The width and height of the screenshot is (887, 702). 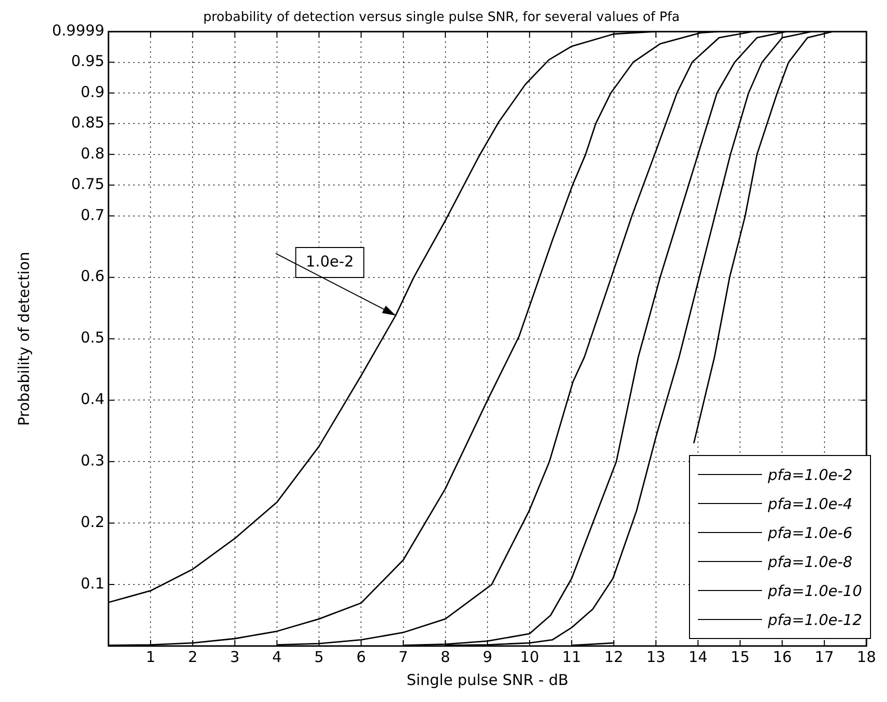 I want to click on x-tick-label: 8, so click(x=445, y=657).